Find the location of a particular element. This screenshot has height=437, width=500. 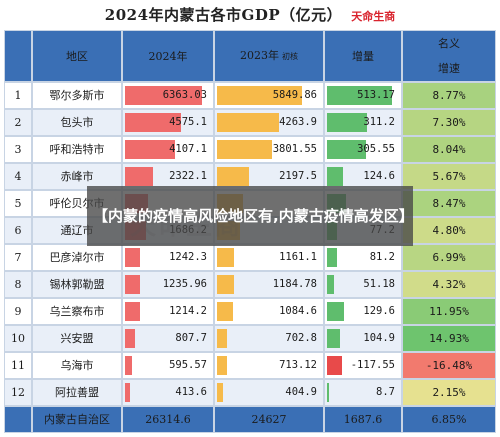

row-region: 鄂尔多斯市 is located at coordinates (77, 95).